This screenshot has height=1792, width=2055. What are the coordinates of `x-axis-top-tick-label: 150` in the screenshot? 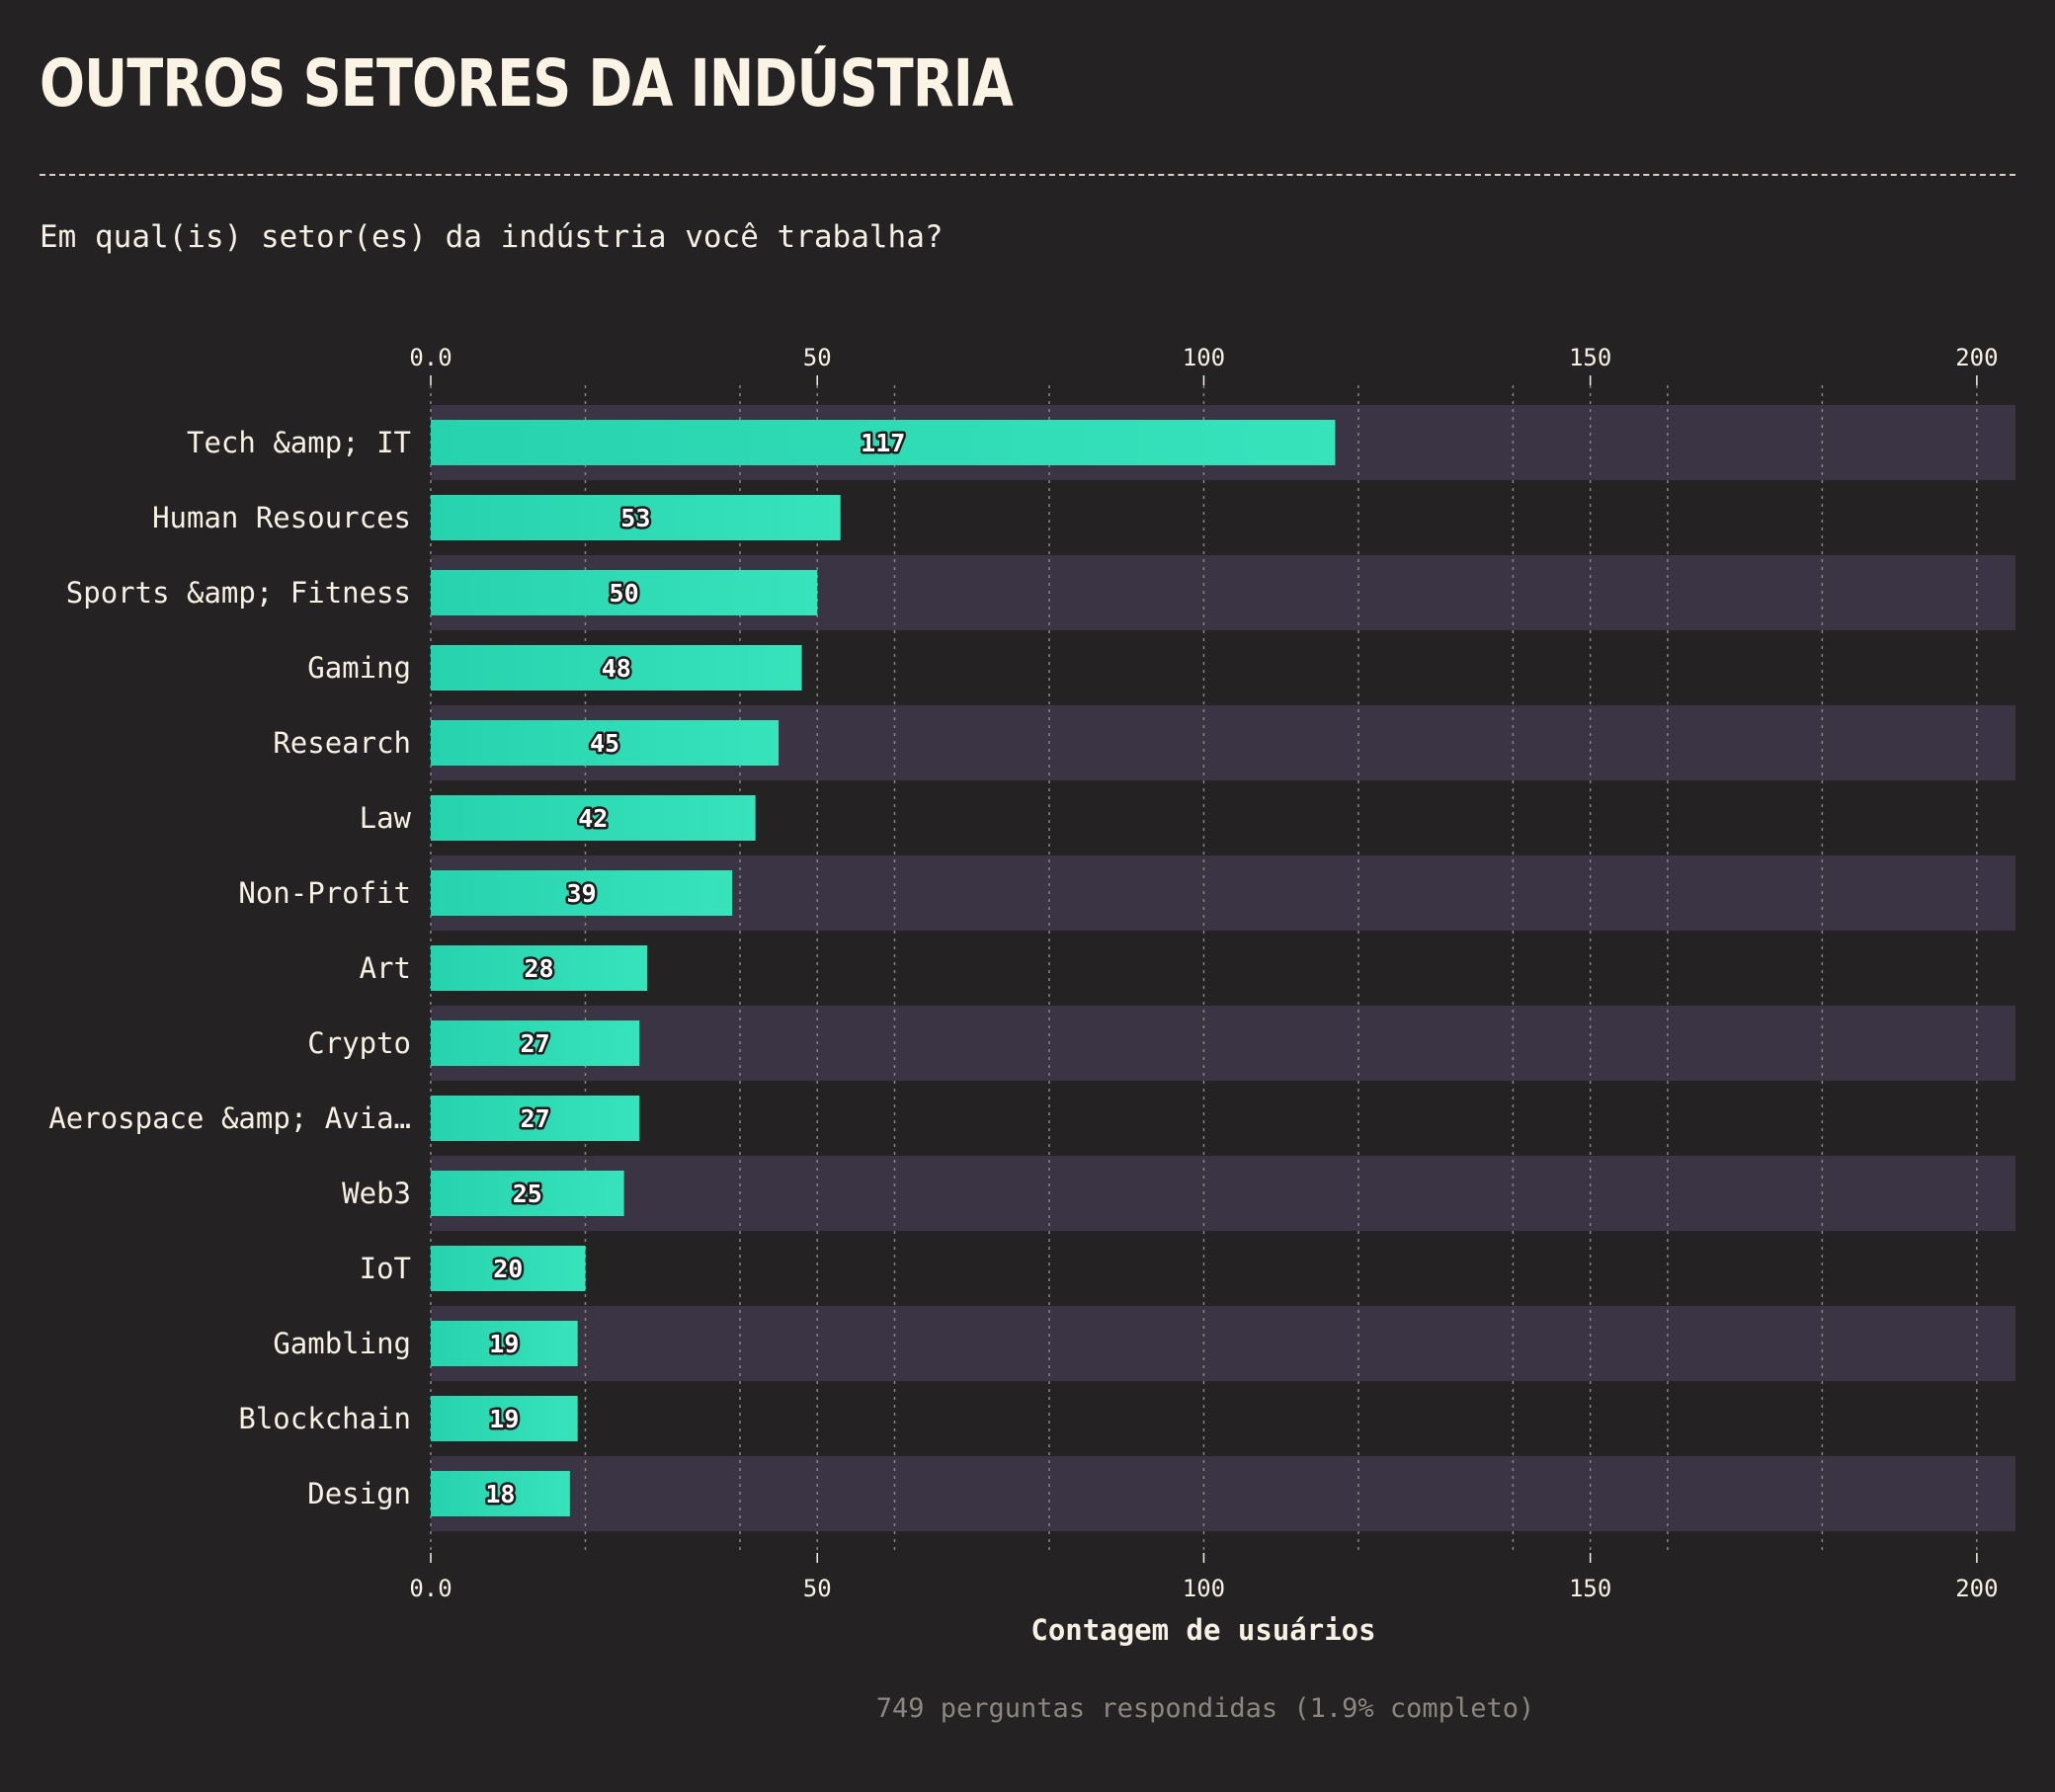 It's located at (1590, 357).